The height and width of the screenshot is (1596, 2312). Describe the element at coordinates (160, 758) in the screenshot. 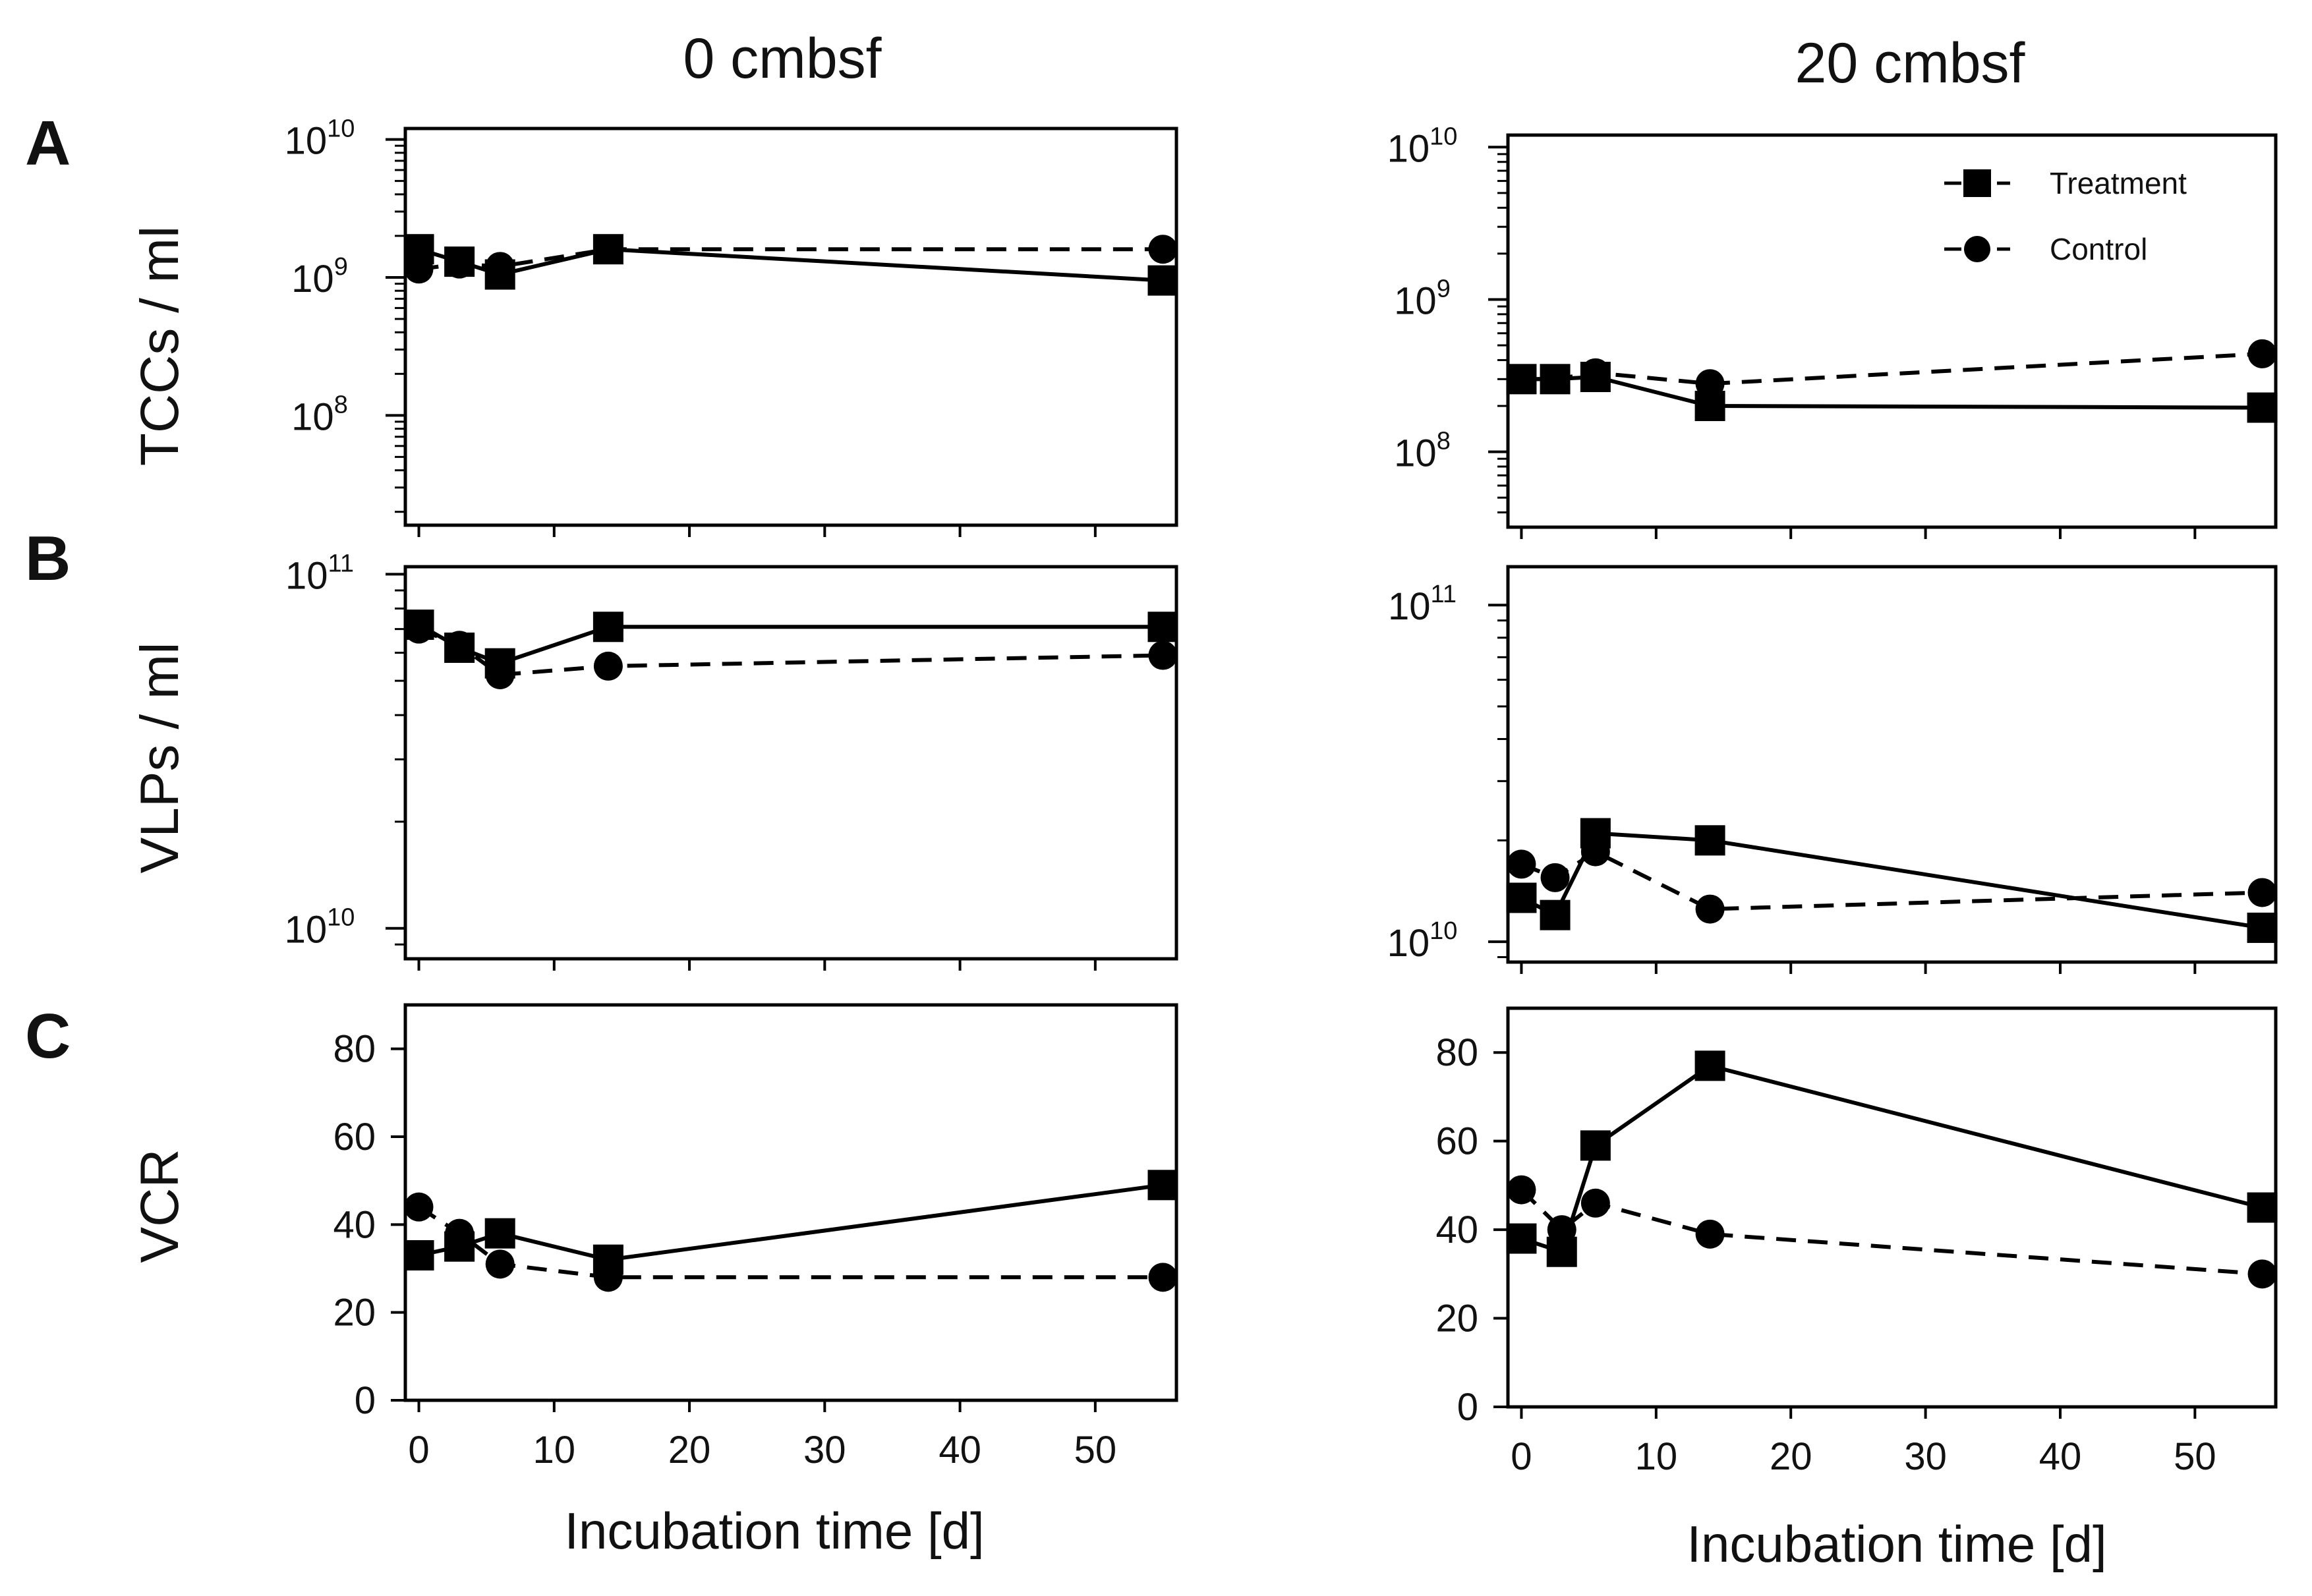

I see `ylabel-vlps: VLPs / ml` at that location.